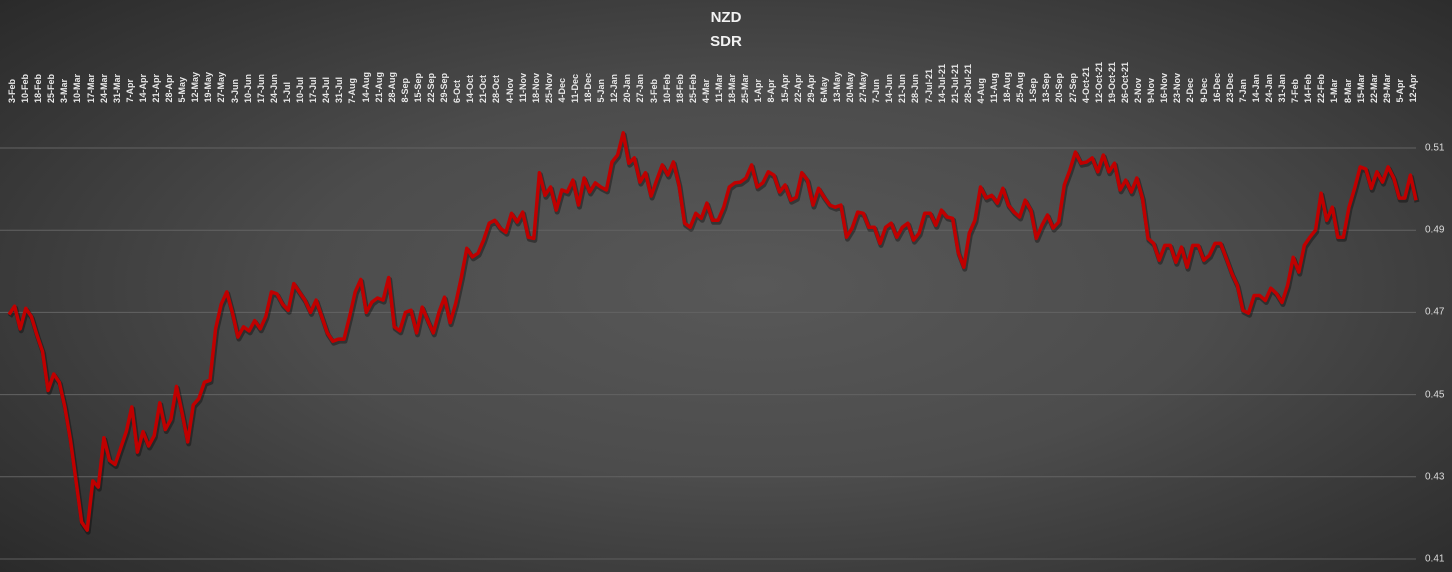  What do you see at coordinates (509, 90) in the screenshot?
I see `x-tick-label: 4-Nov` at bounding box center [509, 90].